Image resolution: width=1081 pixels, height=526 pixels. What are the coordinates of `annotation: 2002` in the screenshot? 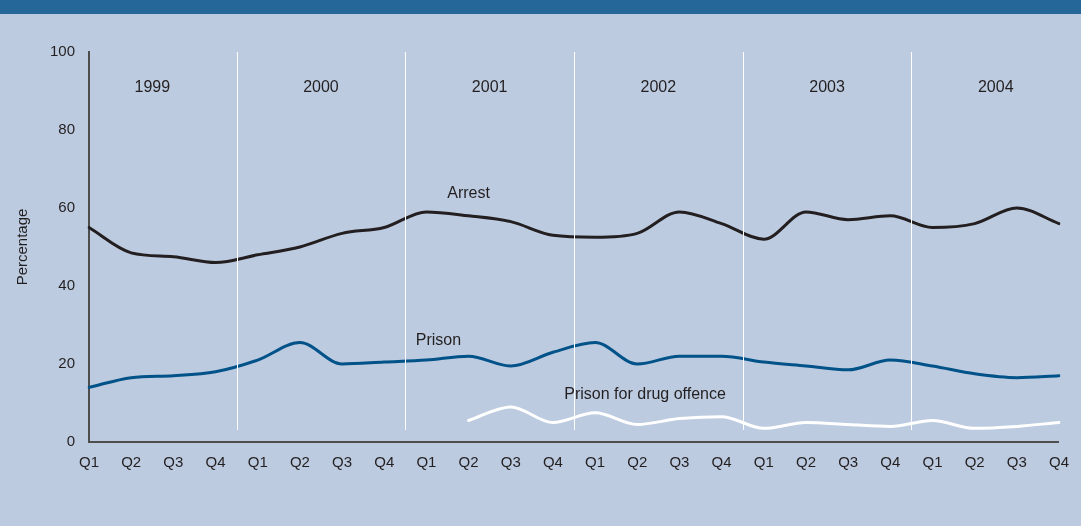 It's located at (658, 87).